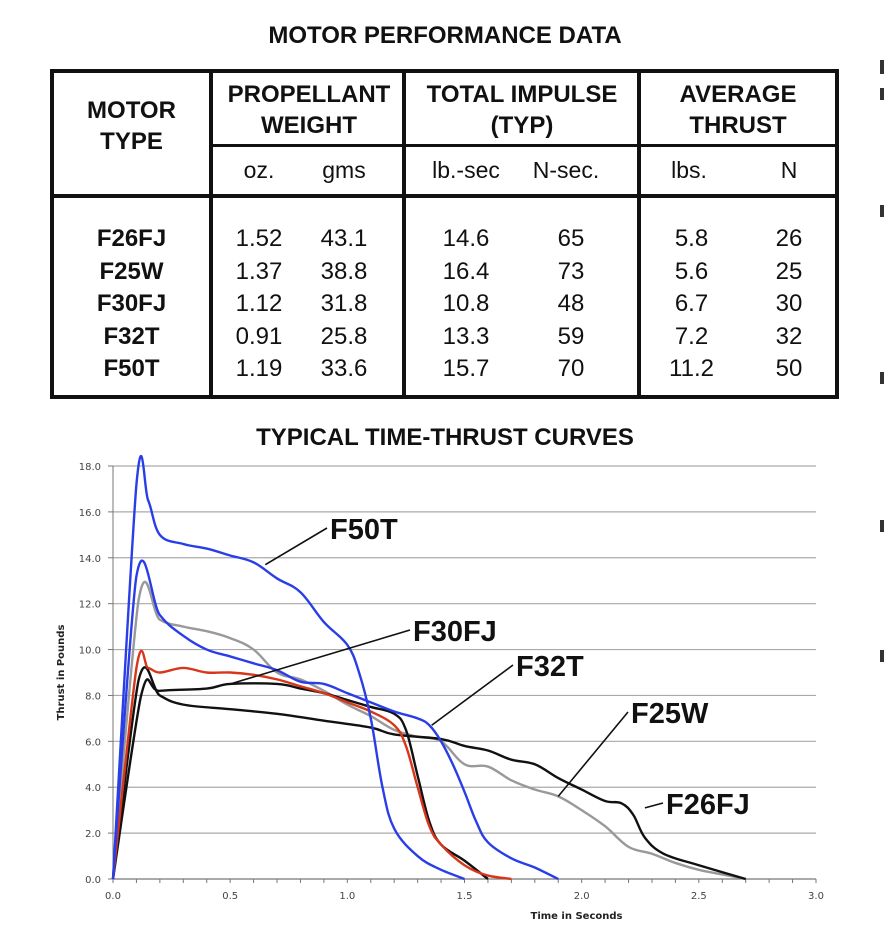 This screenshot has height=936, width=884. Describe the element at coordinates (465, 896) in the screenshot. I see `x-tick-label: 1.5` at that location.